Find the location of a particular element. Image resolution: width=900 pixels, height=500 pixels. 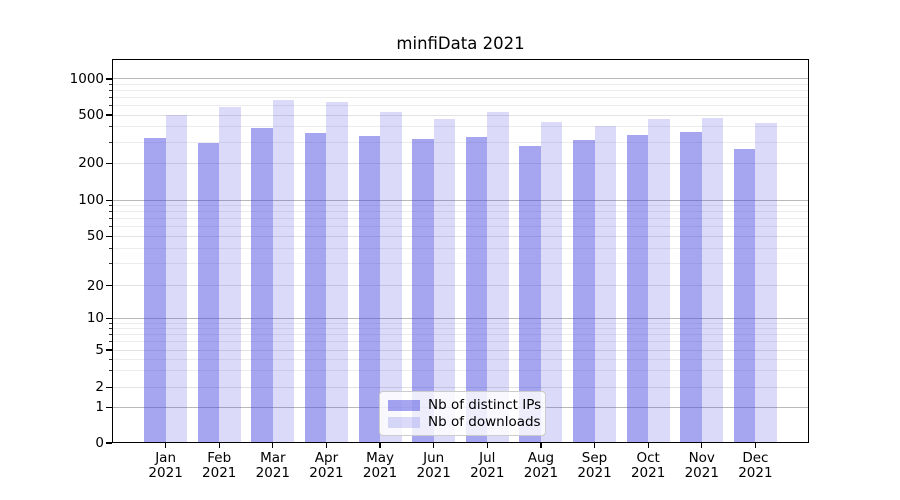

y-tick-label: 20 is located at coordinates (95, 285).